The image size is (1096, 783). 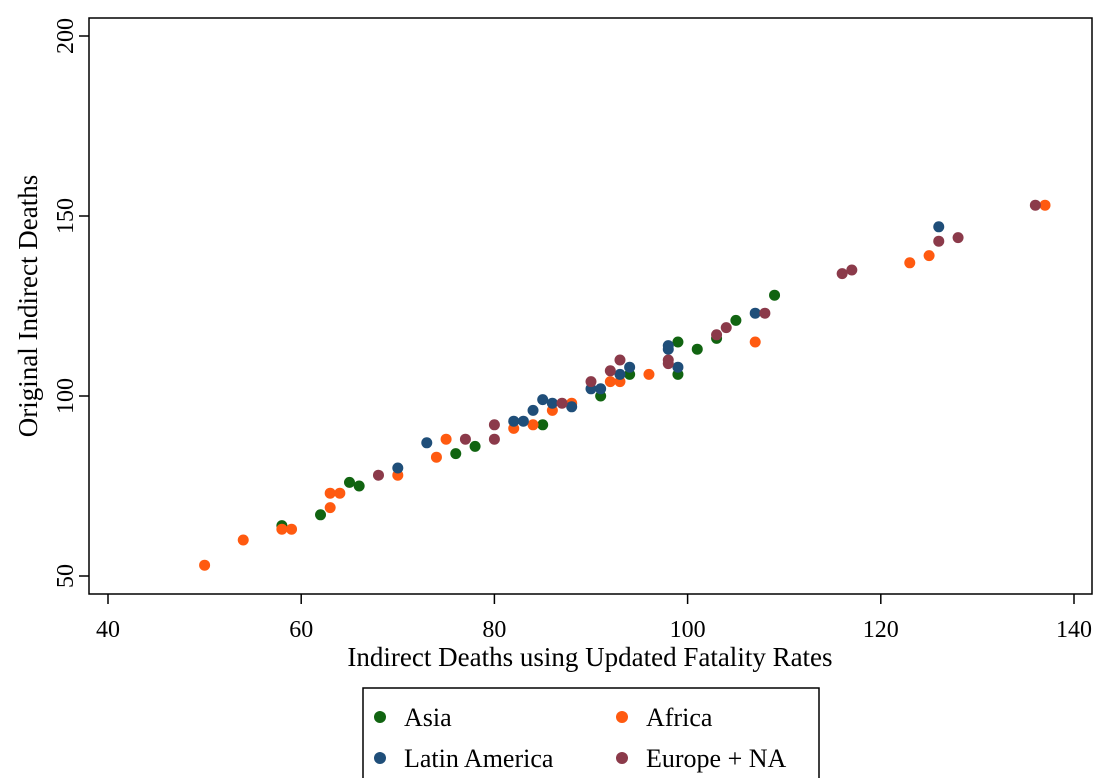 I want to click on x-tick-label: 40, so click(x=108, y=630).